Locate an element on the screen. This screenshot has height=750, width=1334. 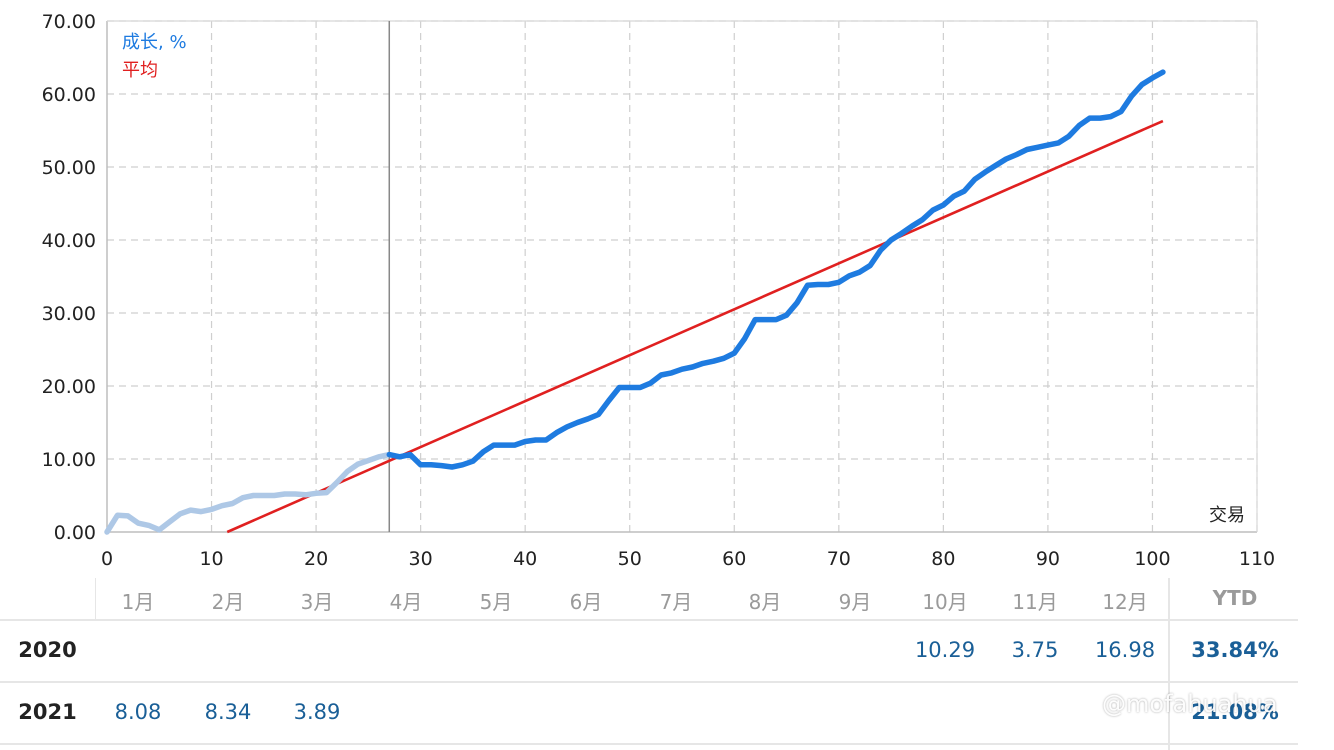
month-header: 3月 is located at coordinates (317, 602).